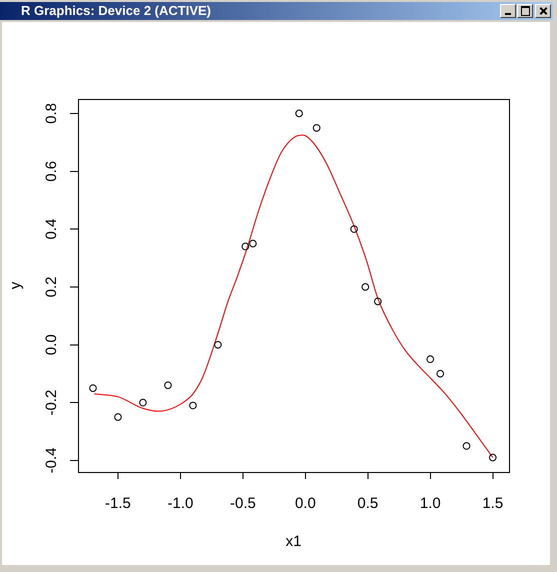  Describe the element at coordinates (51, 171) in the screenshot. I see `y-tick-label: 0.6` at that location.